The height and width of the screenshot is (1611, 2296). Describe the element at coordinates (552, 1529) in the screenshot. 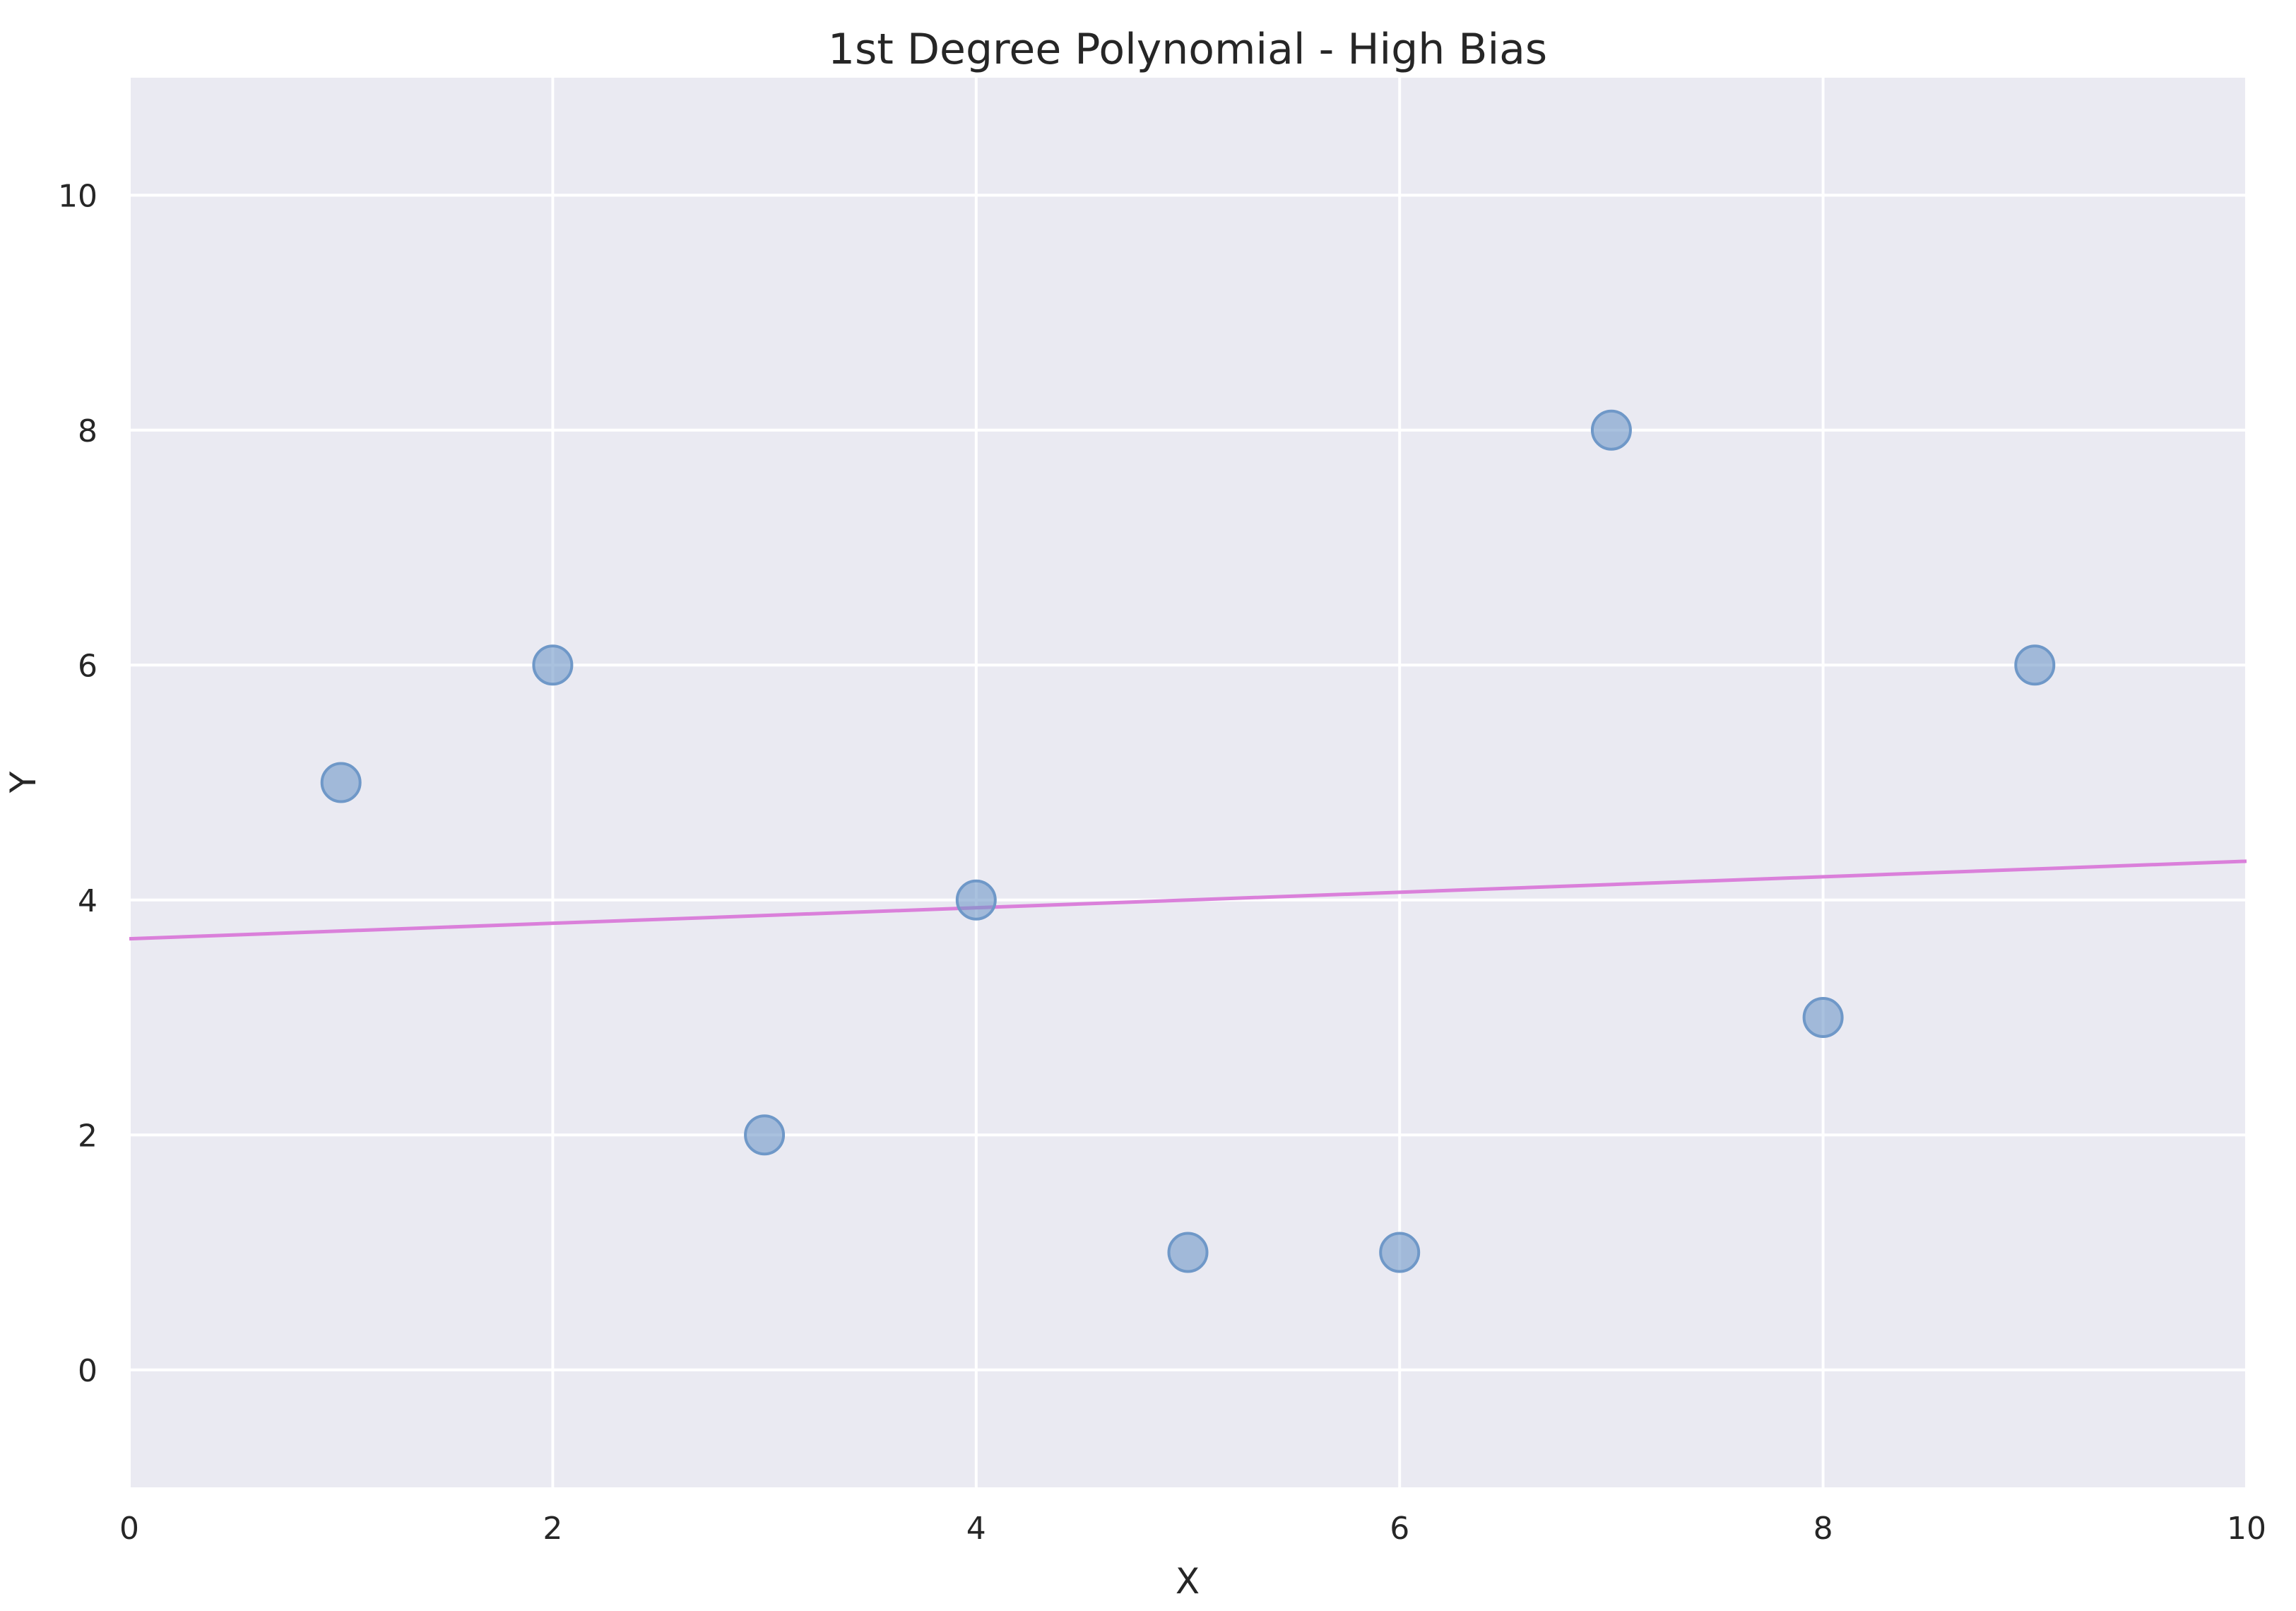

I see `x-tick-label: 2` at that location.